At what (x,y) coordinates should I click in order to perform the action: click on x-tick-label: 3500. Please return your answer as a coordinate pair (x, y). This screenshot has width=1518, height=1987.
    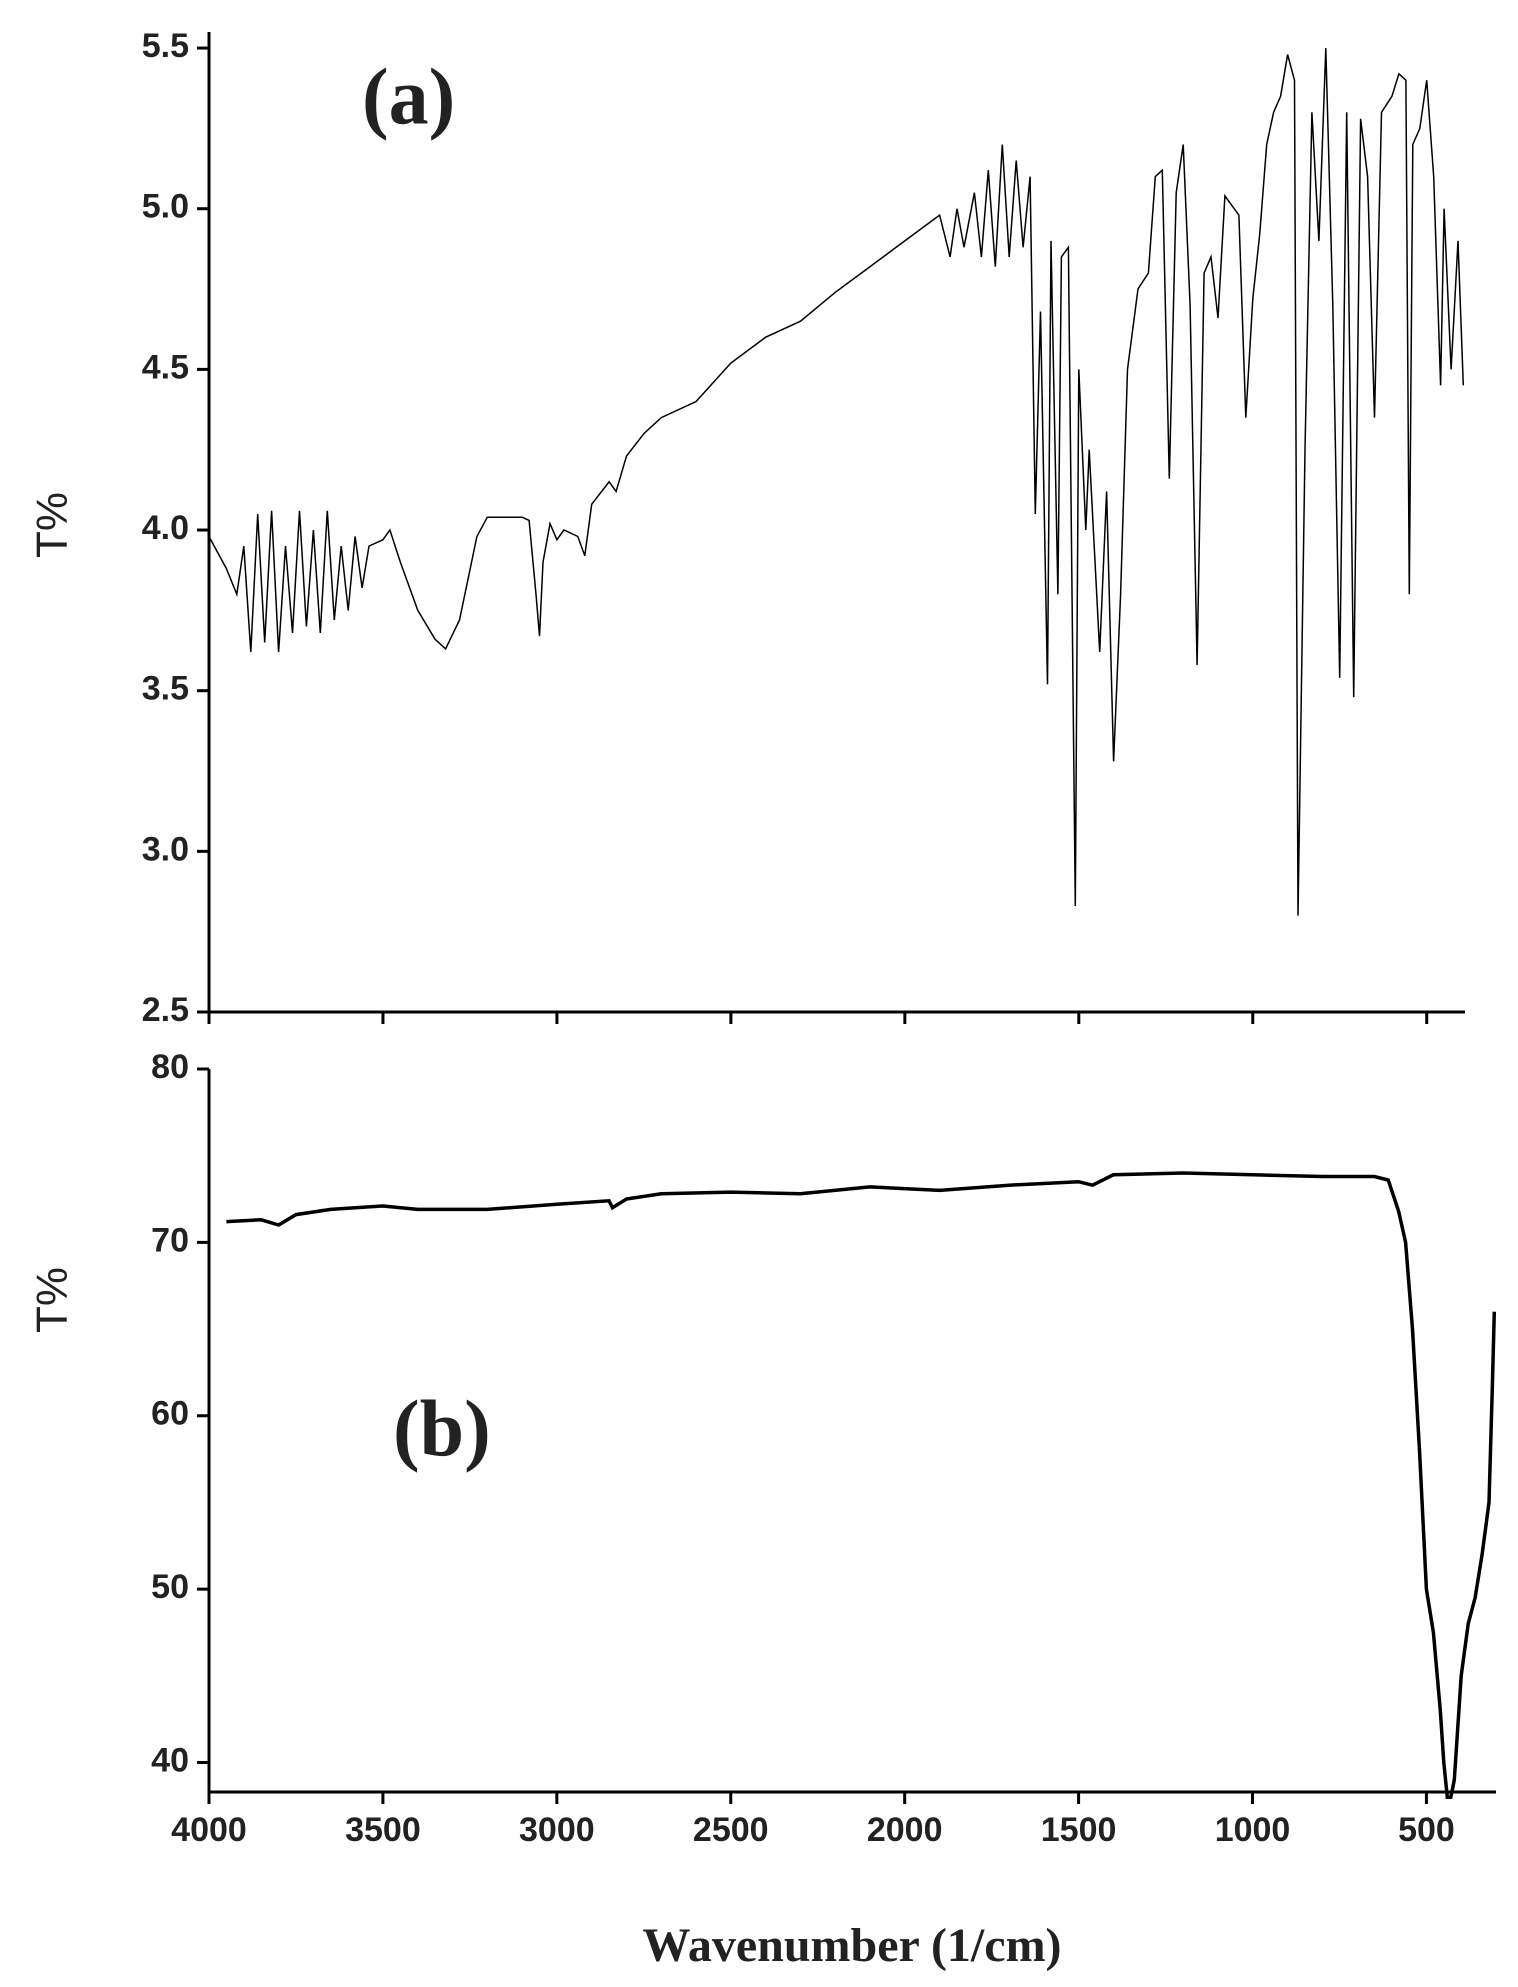
    Looking at the image, I should click on (383, 1830).